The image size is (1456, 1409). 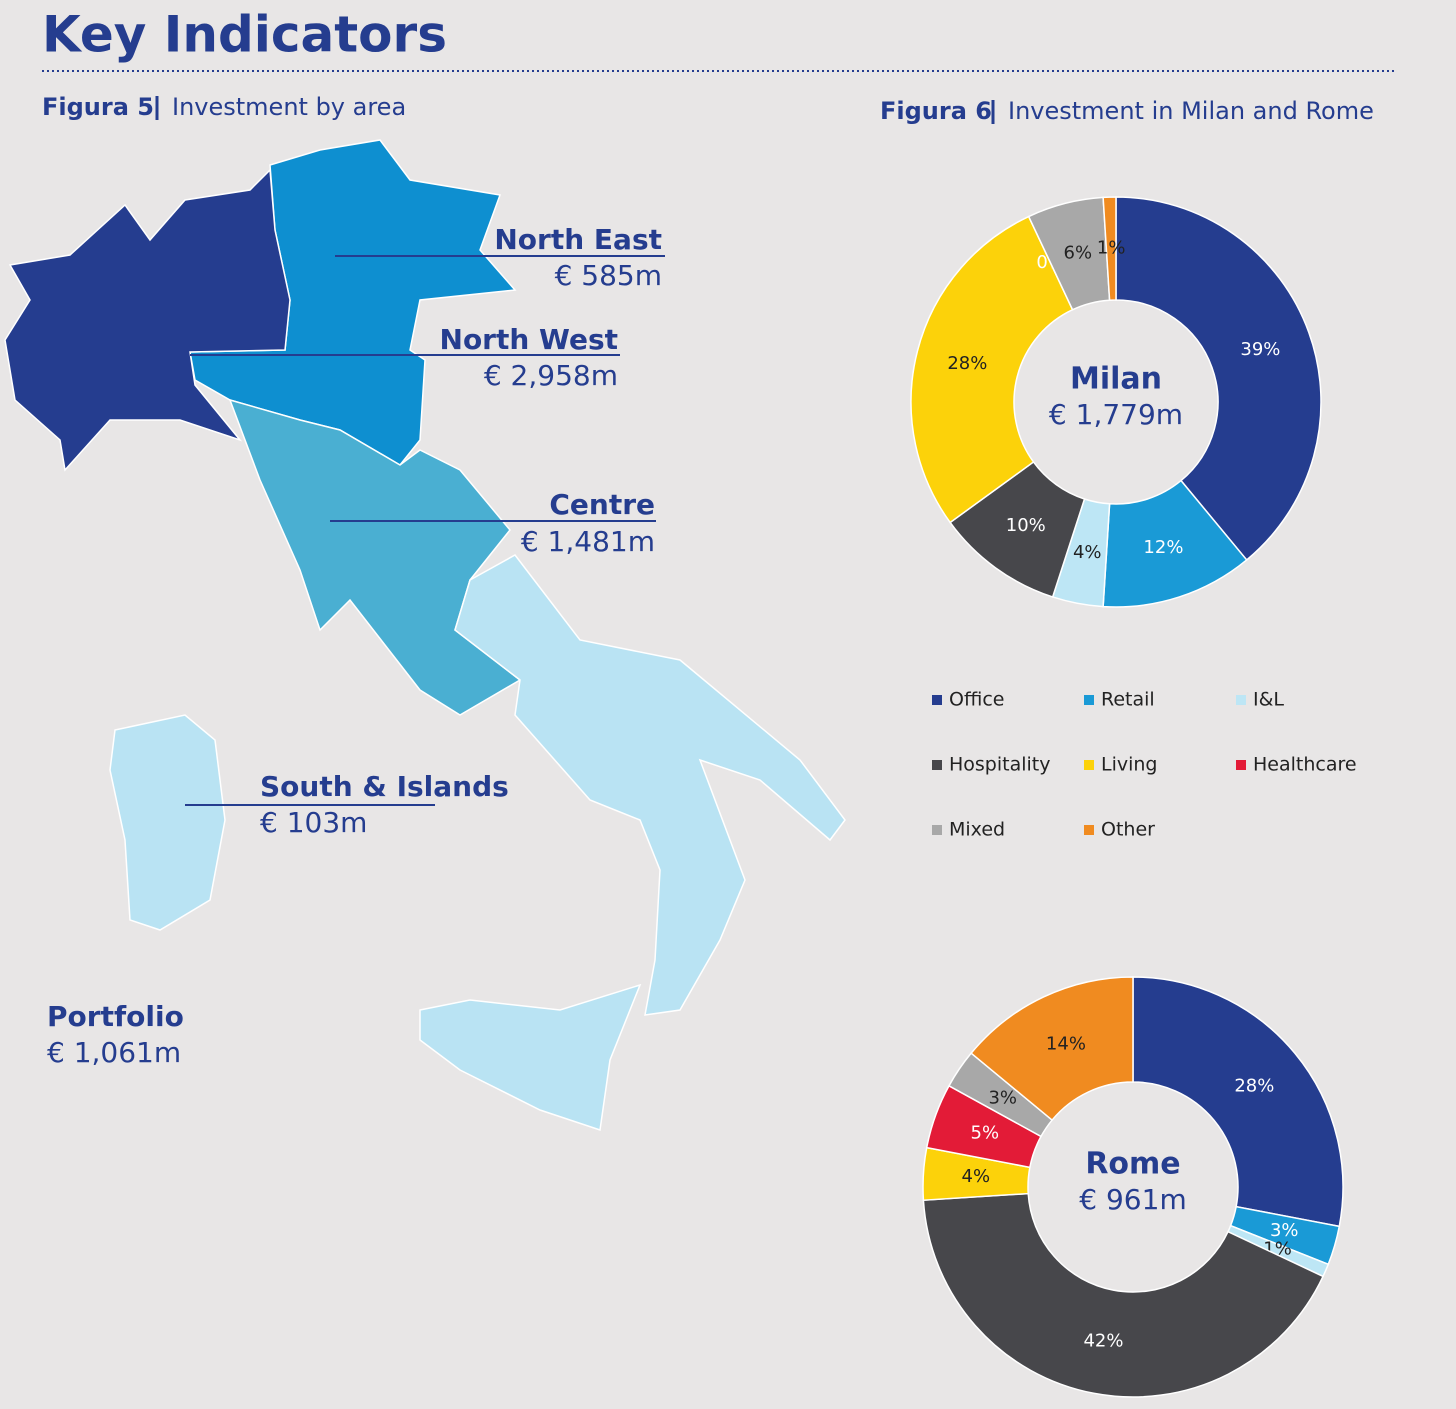 I want to click on data-label: 42%, so click(x=1103, y=1341).